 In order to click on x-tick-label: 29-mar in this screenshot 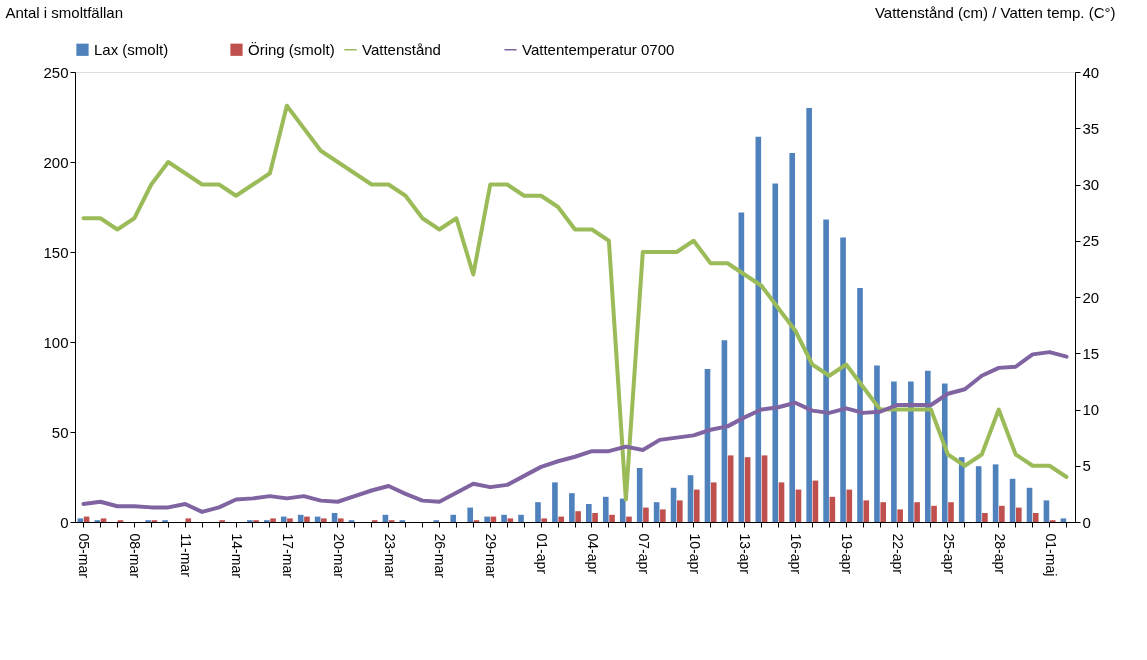, I will do `click(491, 556)`.